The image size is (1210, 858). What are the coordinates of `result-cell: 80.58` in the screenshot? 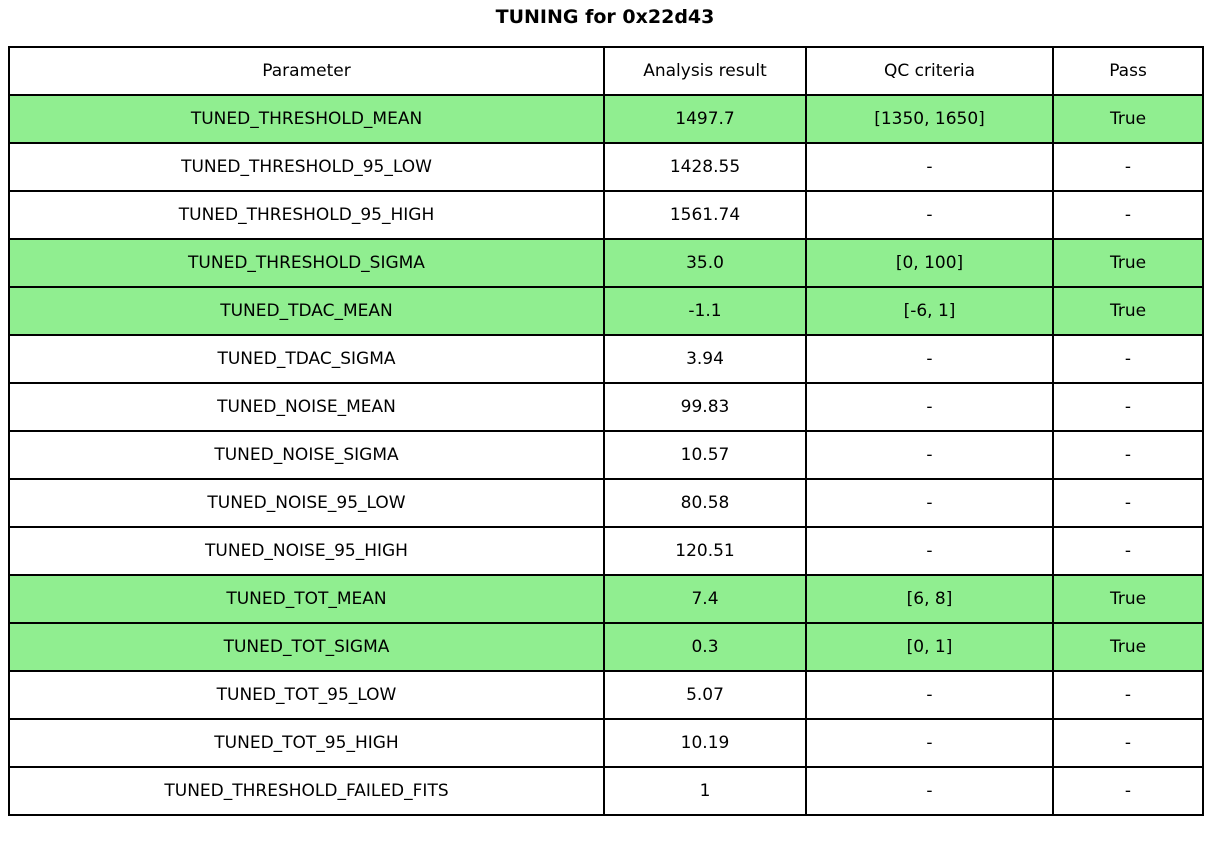 It's located at (705, 503).